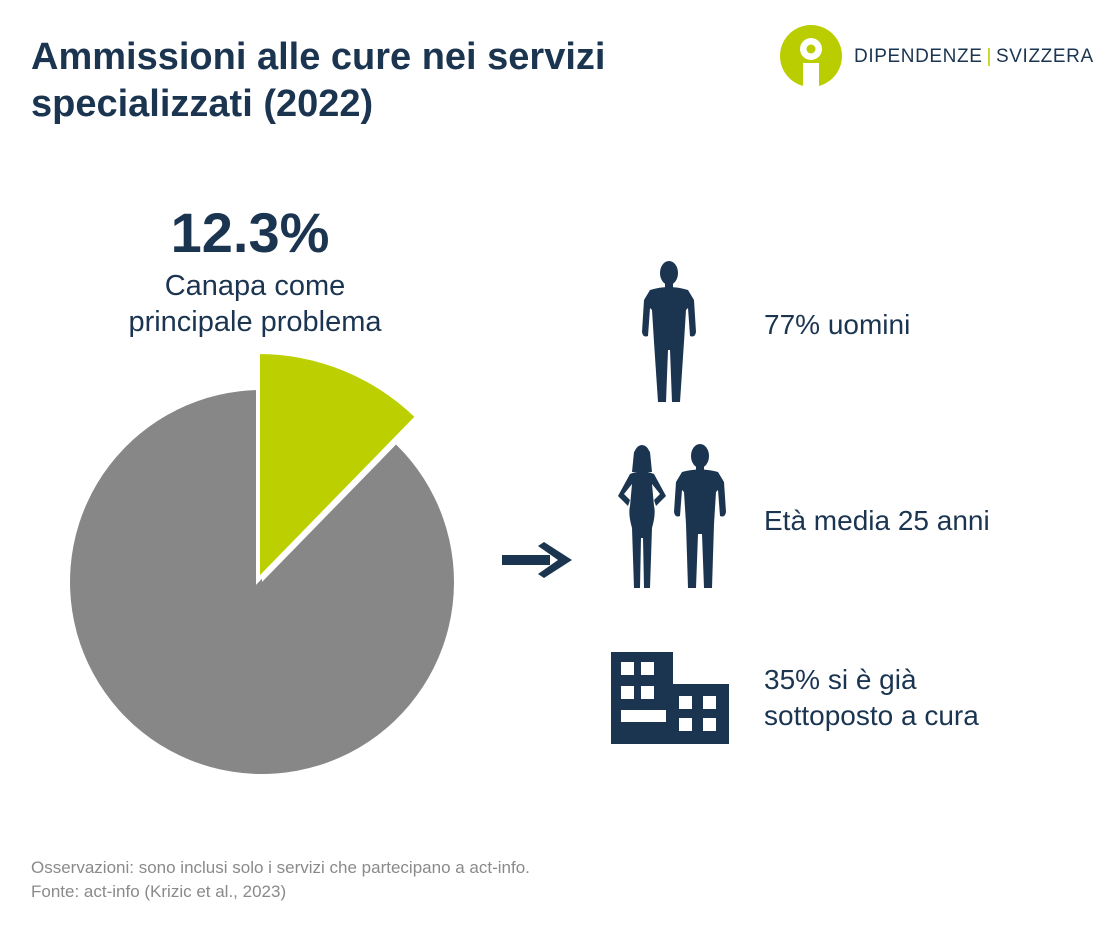 This screenshot has width=1104, height=928. I want to click on stat-prior-care-line-1: 35% si è già, so click(840, 679).